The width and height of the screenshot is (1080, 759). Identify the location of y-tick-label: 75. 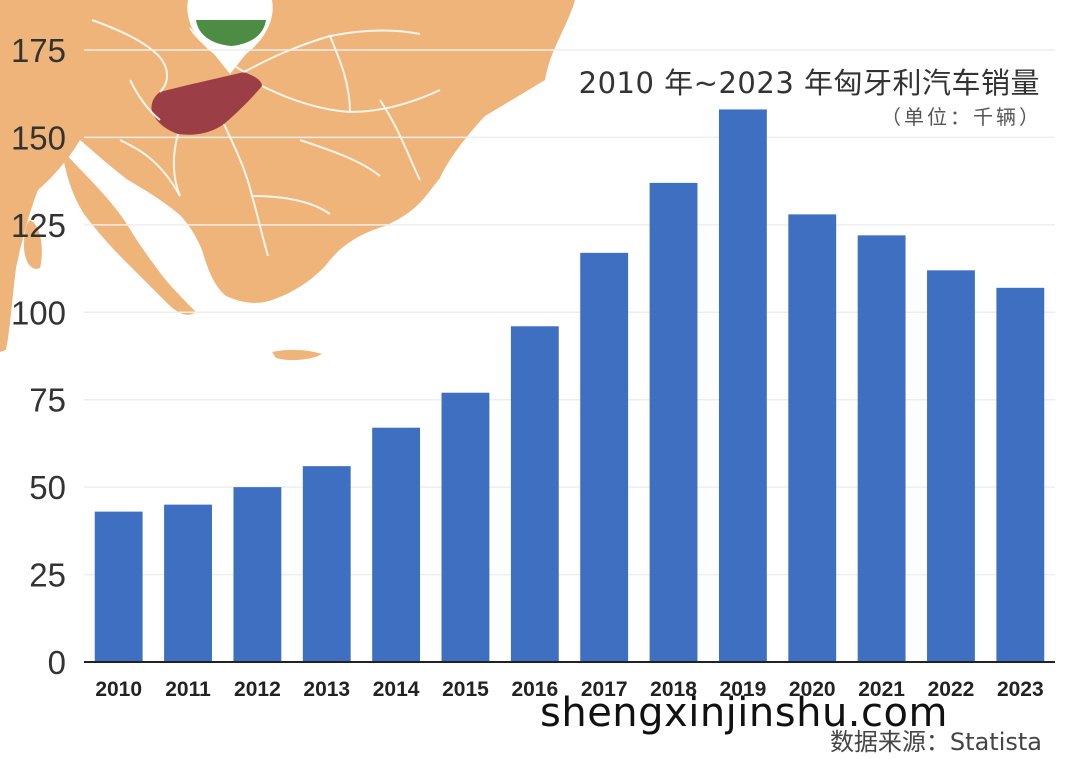
(47, 400).